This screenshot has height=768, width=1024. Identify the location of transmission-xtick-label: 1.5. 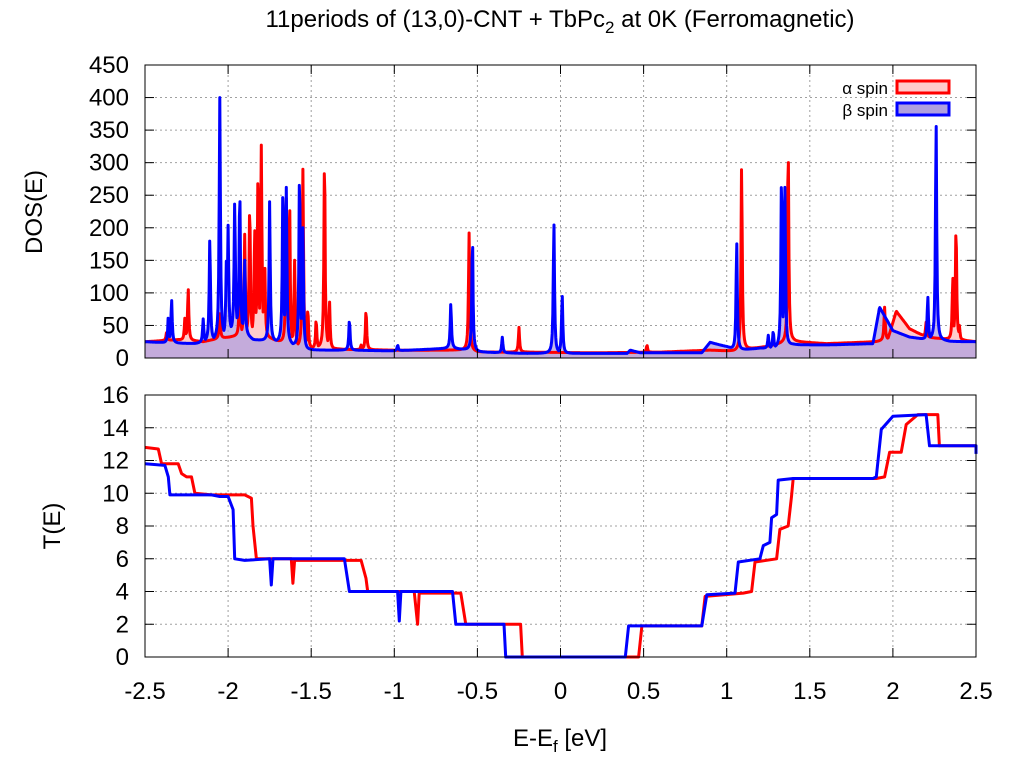
(809, 691).